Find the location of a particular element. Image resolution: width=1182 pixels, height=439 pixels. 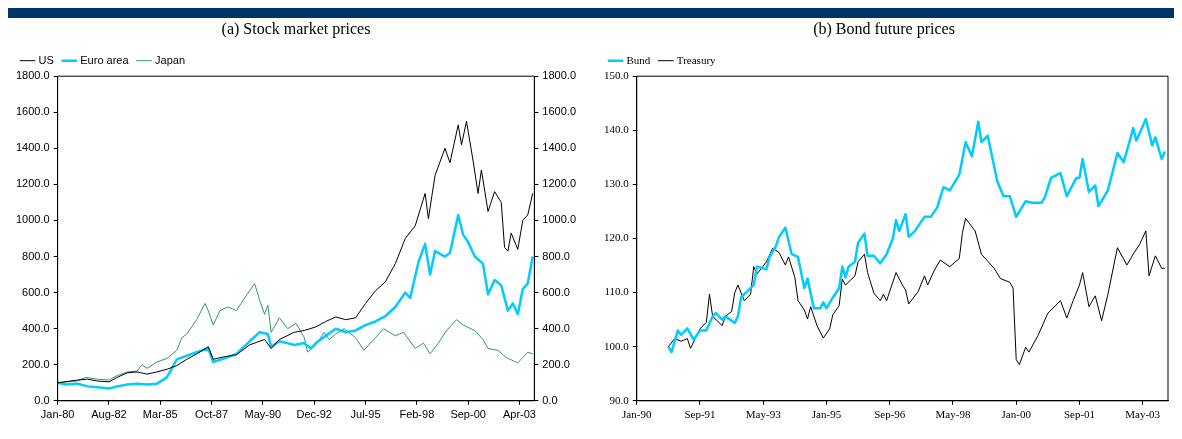

x-tick-label: Jan-95 is located at coordinates (826, 414).